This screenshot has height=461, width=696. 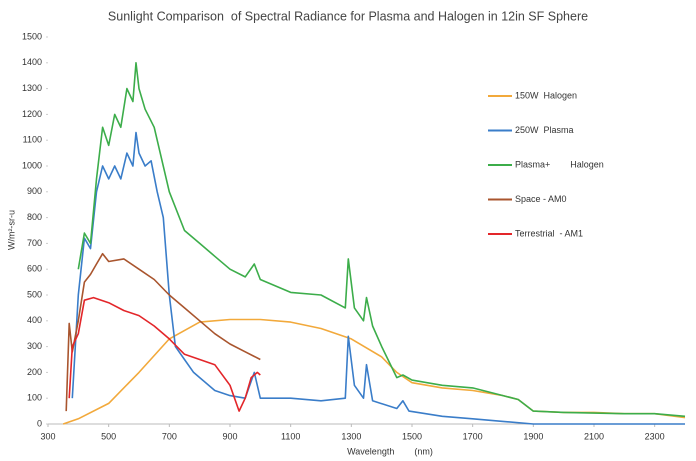 What do you see at coordinates (34, 346) in the screenshot?
I see `y-tick-label: 300` at bounding box center [34, 346].